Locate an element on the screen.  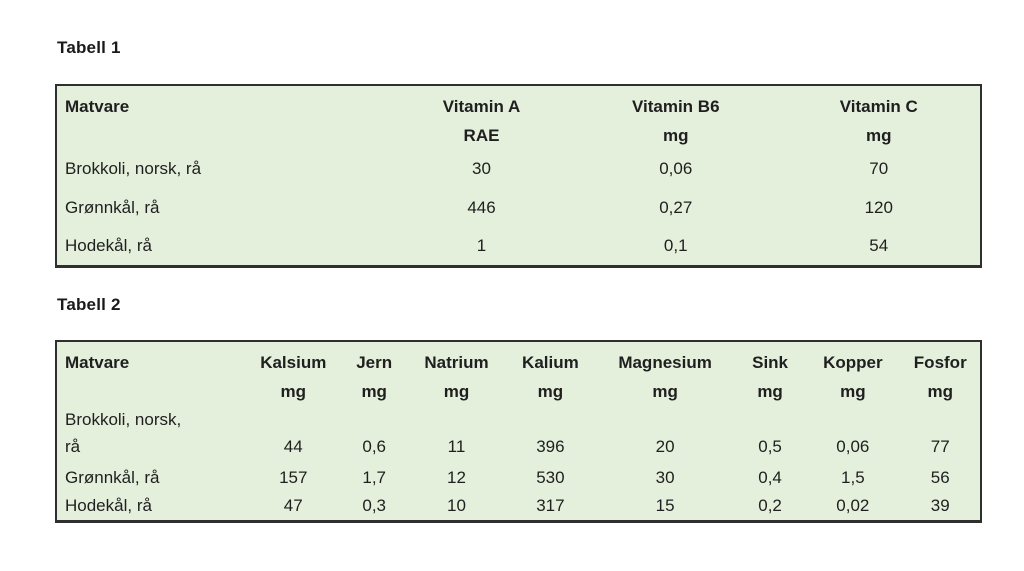
value-cell: 0,3 is located at coordinates (374, 506).